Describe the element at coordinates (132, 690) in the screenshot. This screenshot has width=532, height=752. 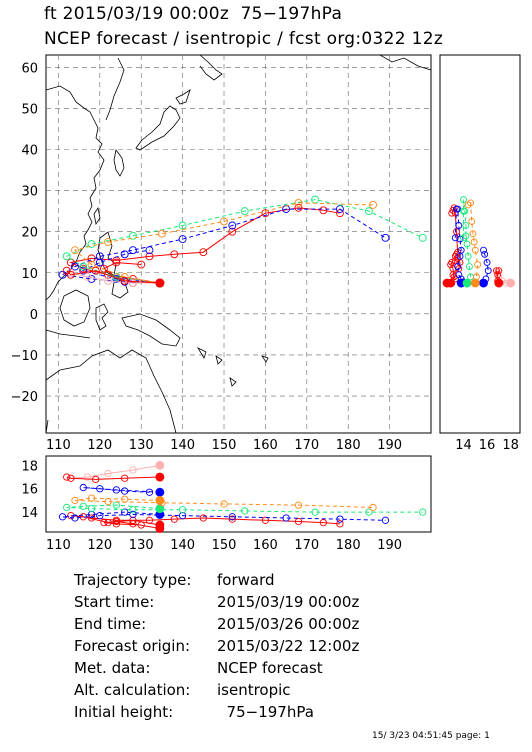
I see `info-label: Alt. calculation:` at that location.